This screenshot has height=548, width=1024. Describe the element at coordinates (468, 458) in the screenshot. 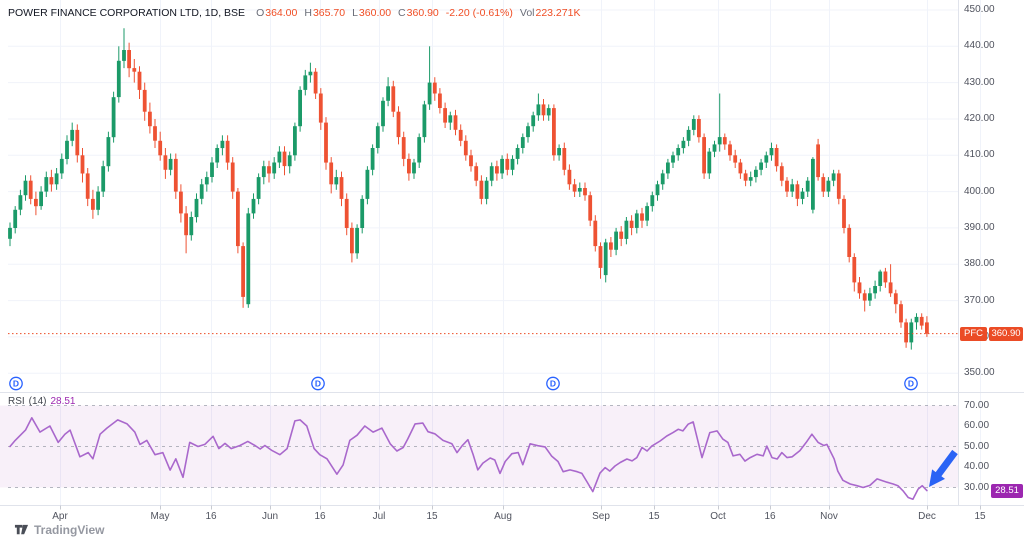

I see `rsi-line` at that location.